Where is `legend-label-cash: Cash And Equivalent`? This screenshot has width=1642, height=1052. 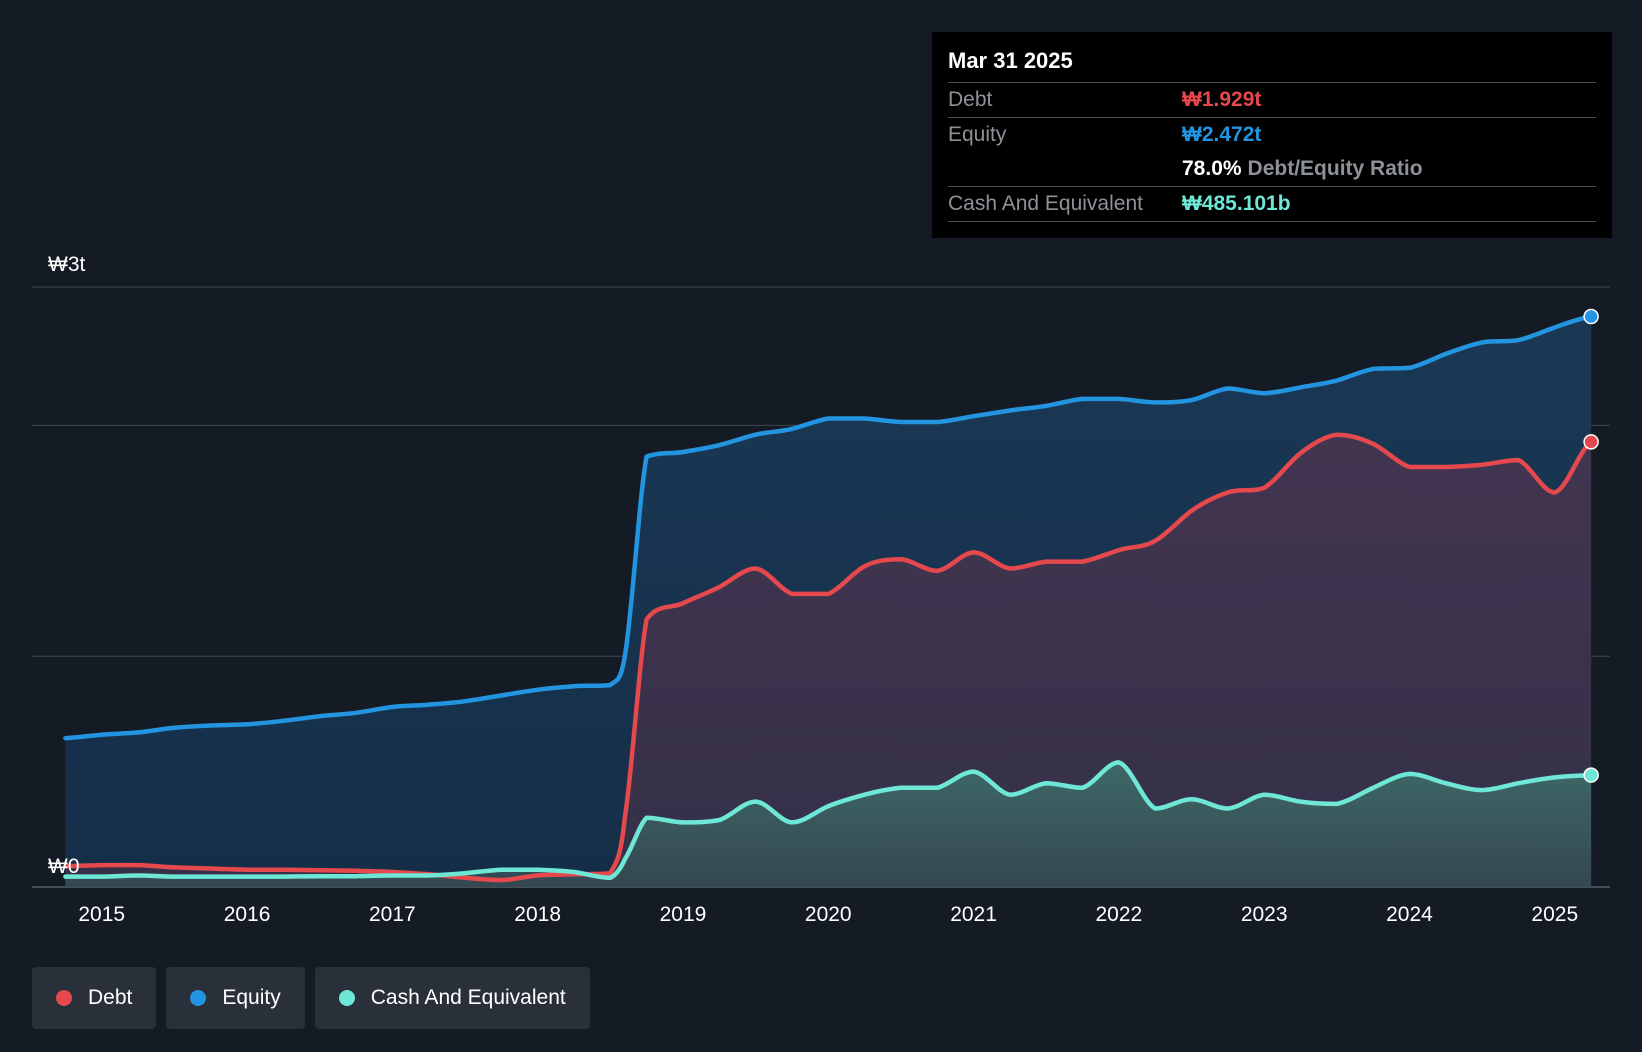
legend-label-cash: Cash And Equivalent is located at coordinates (468, 997).